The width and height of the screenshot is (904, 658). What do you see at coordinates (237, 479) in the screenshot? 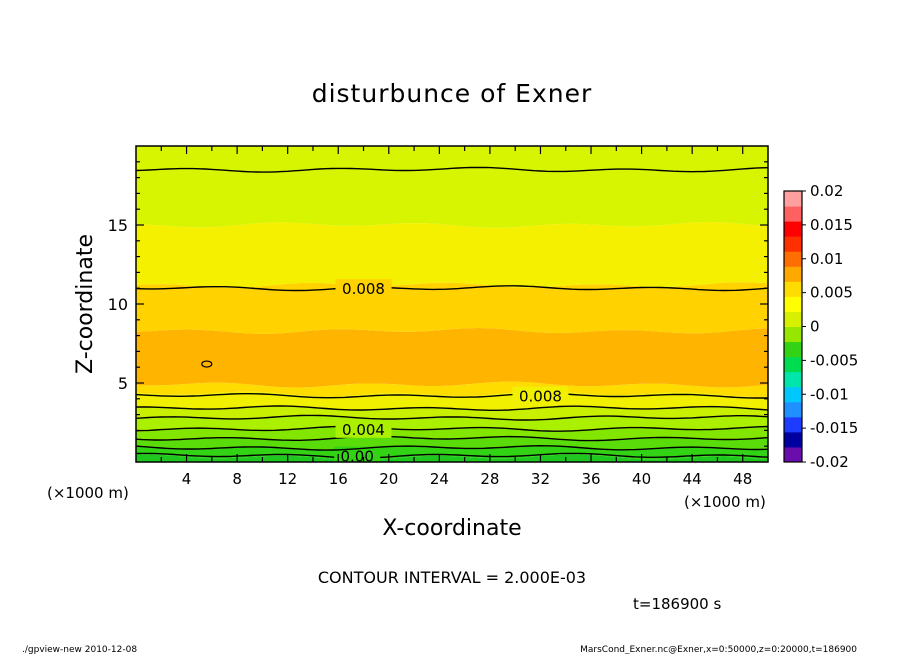
I see `x-tick-label: 8` at bounding box center [237, 479].